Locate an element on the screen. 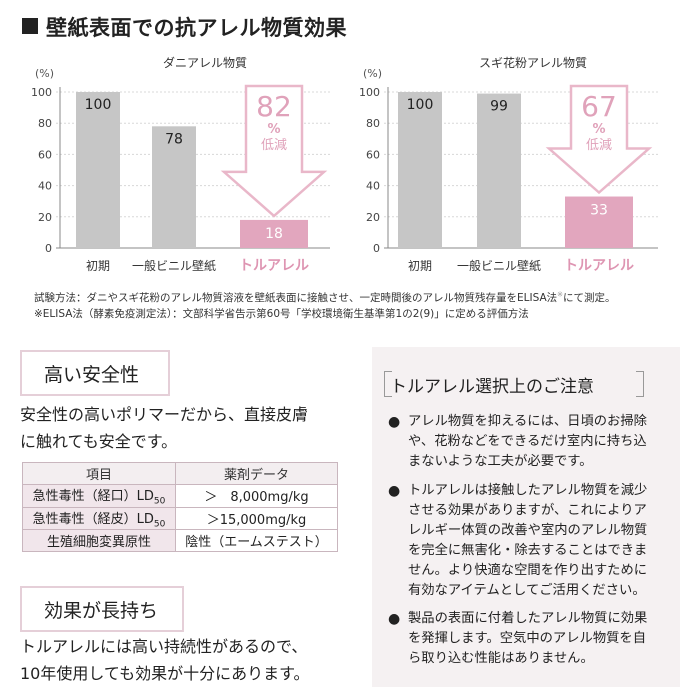  table-row: 急性毒性（経口）LD50 ＞ 8,000mg/kg is located at coordinates (180, 496).